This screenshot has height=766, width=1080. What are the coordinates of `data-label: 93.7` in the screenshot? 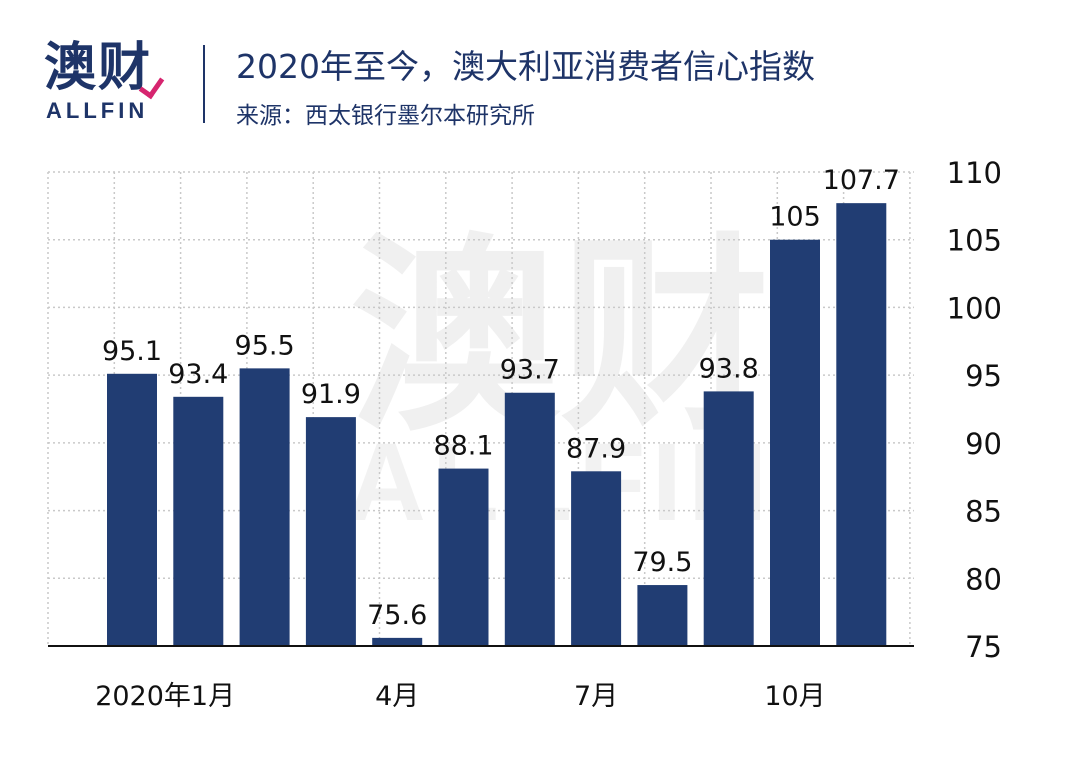 It's located at (530, 370).